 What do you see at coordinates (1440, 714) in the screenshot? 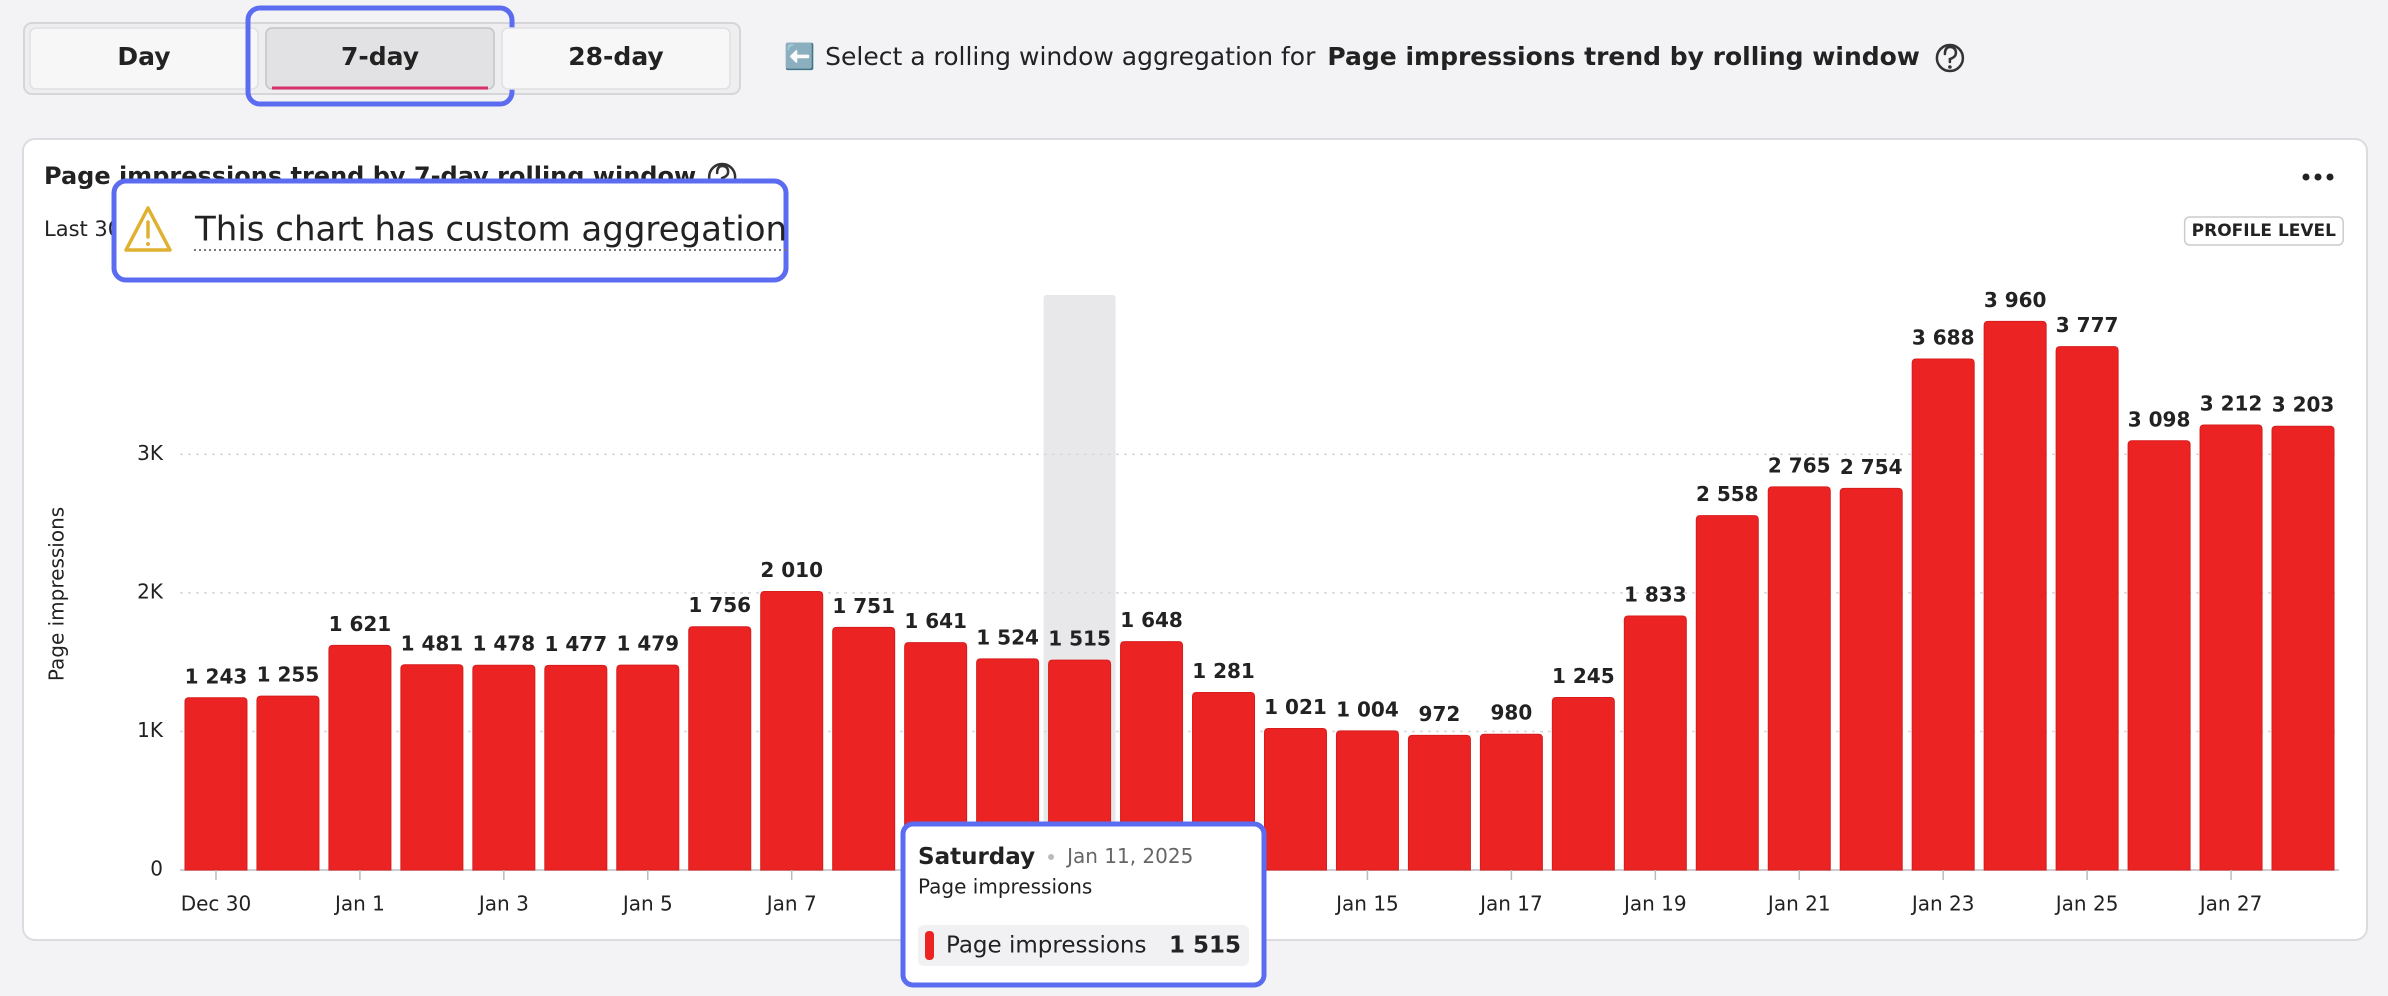
I see `value-label: 972` at bounding box center [1440, 714].